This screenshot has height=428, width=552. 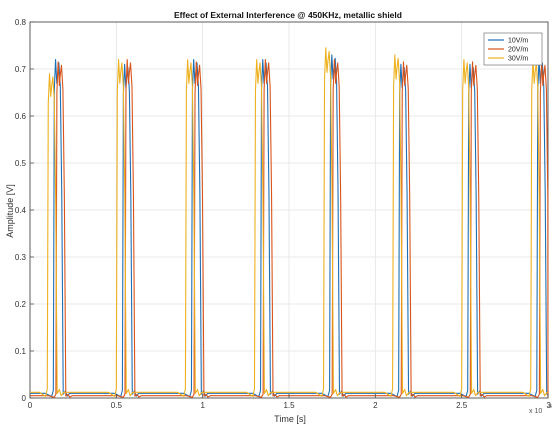 I want to click on y-tick-label: 0.6, so click(x=21, y=116).